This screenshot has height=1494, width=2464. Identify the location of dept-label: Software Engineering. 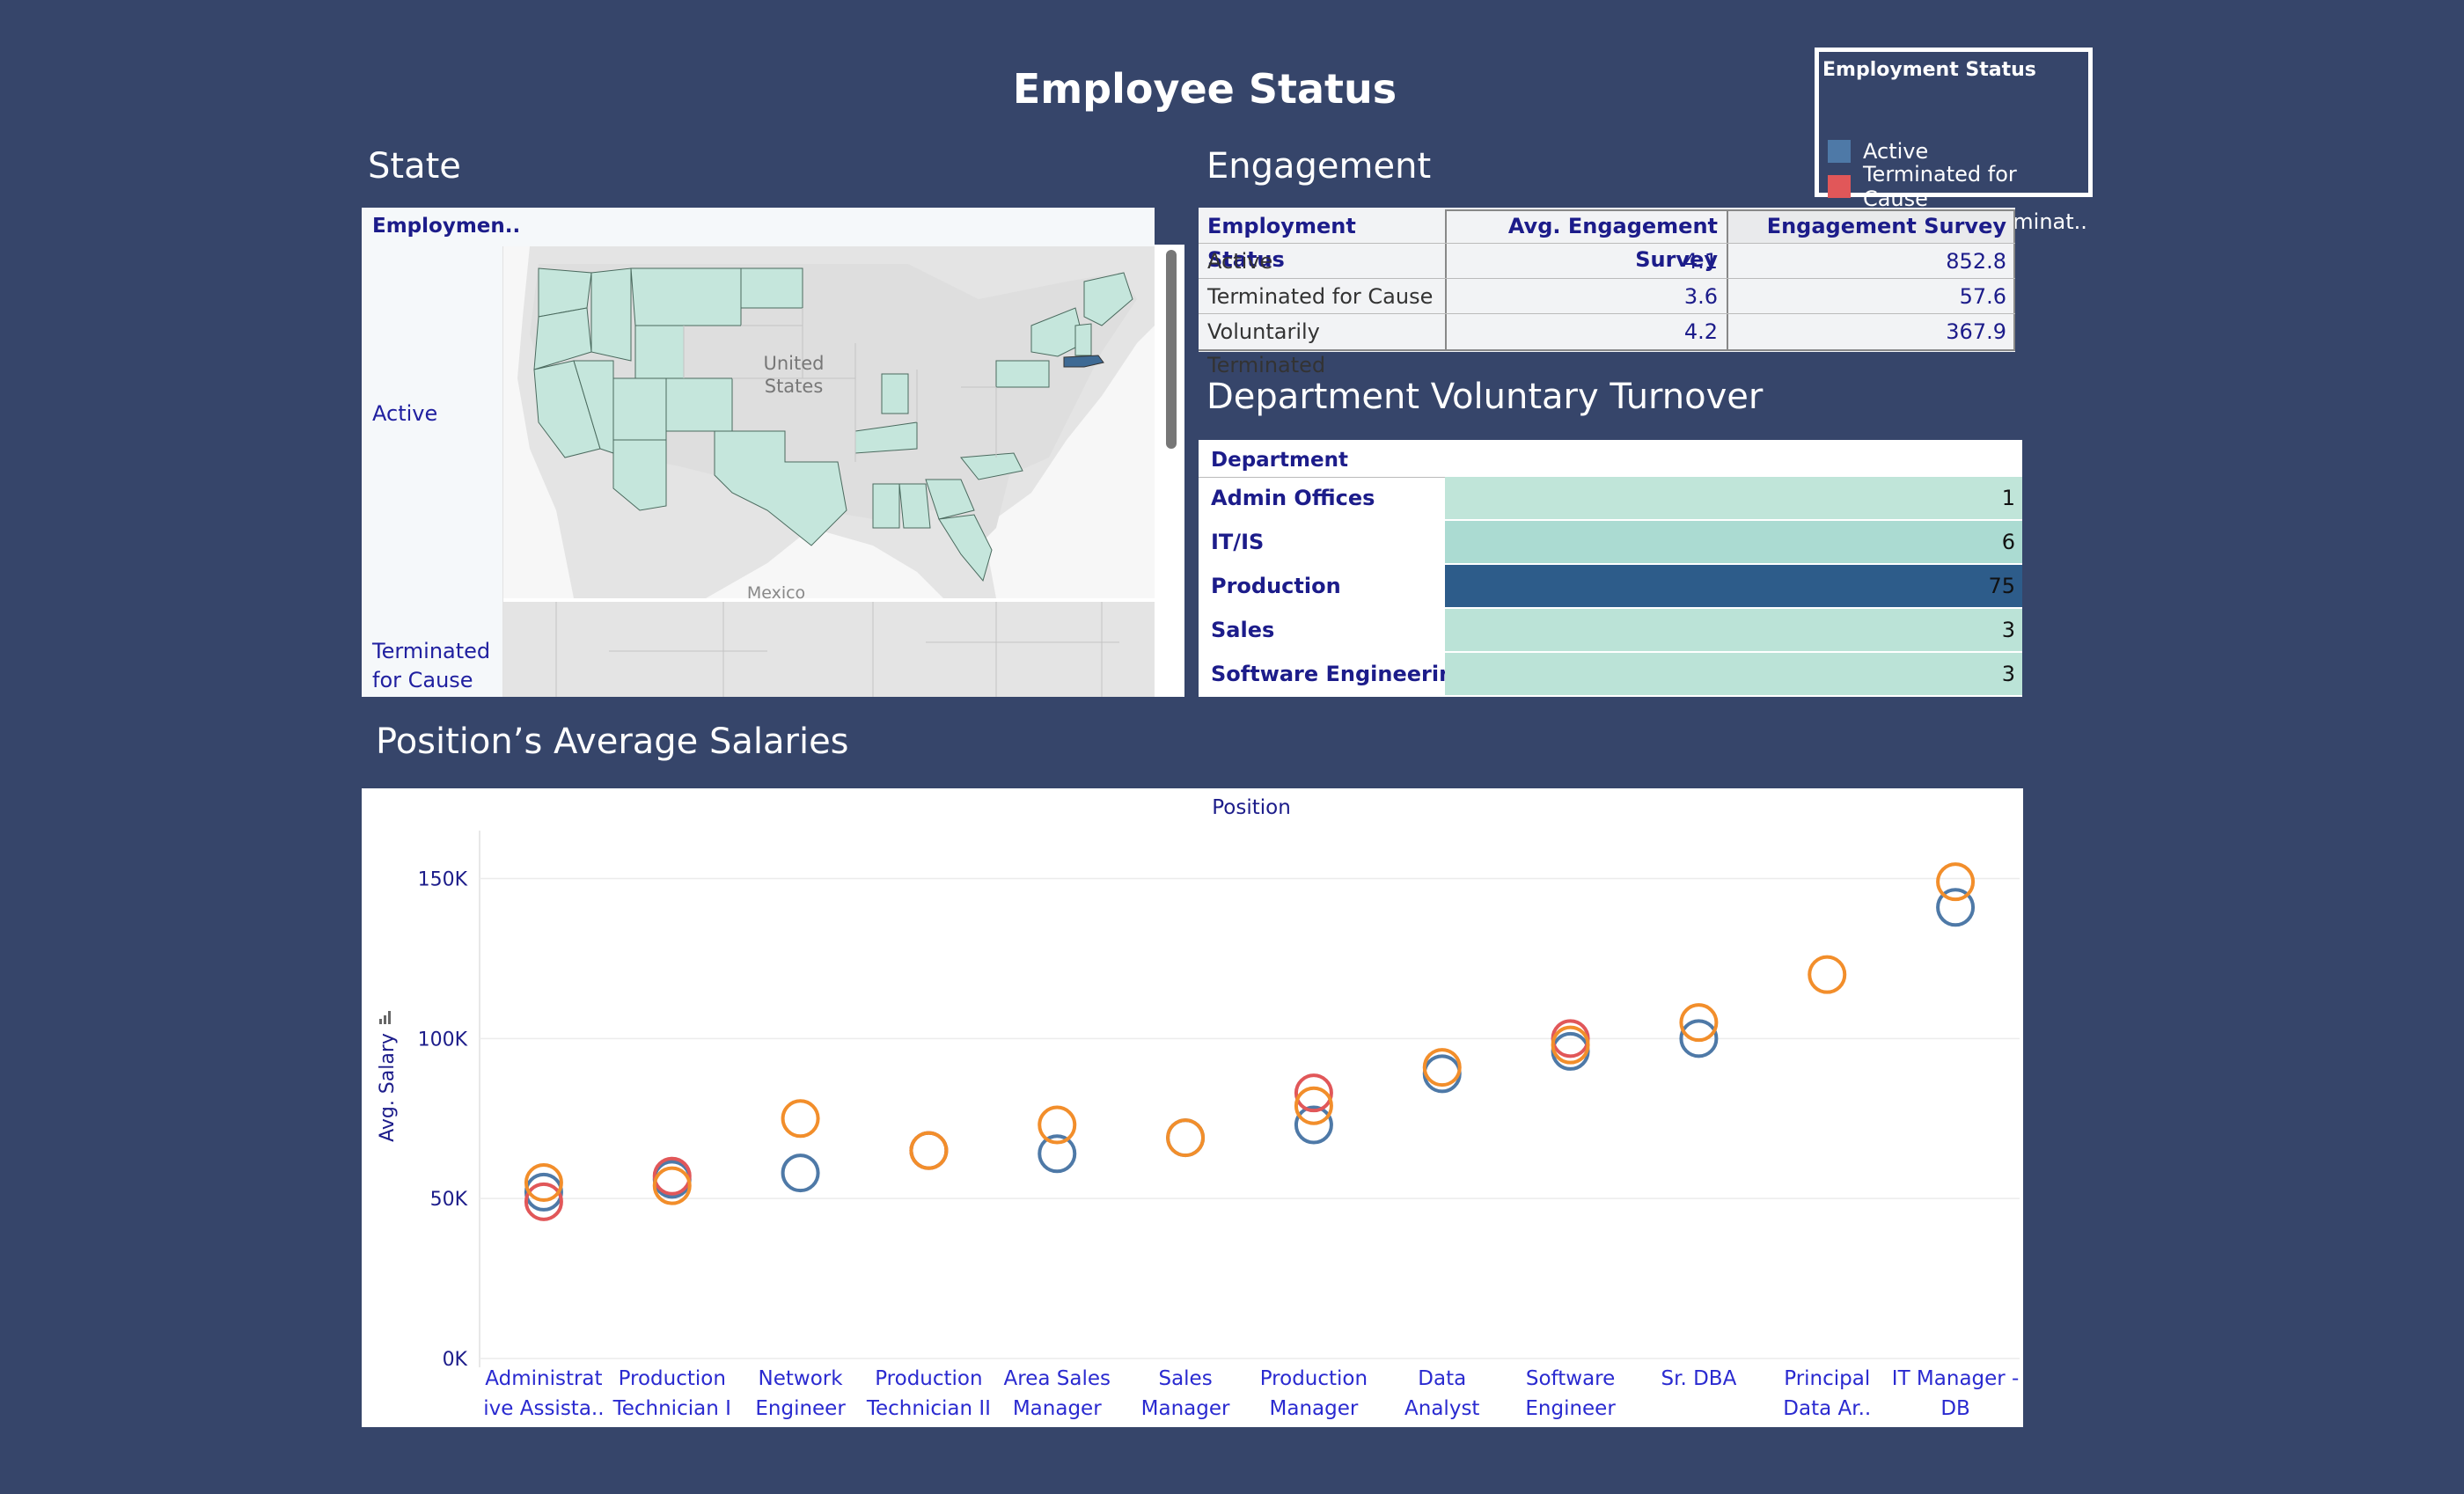
(1341, 674).